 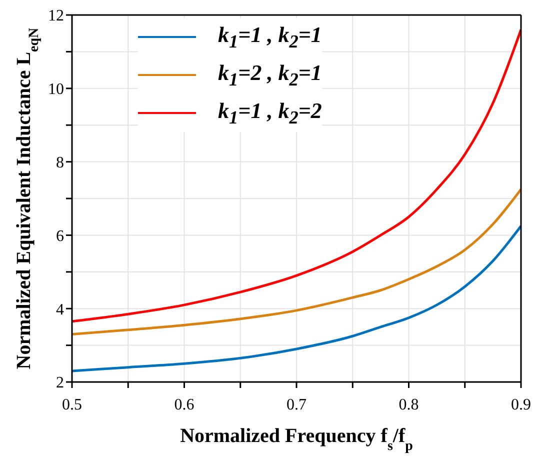 I want to click on legend-label: k$_{1}$=1 , k$_{2}$=2, so click(x=270, y=113).